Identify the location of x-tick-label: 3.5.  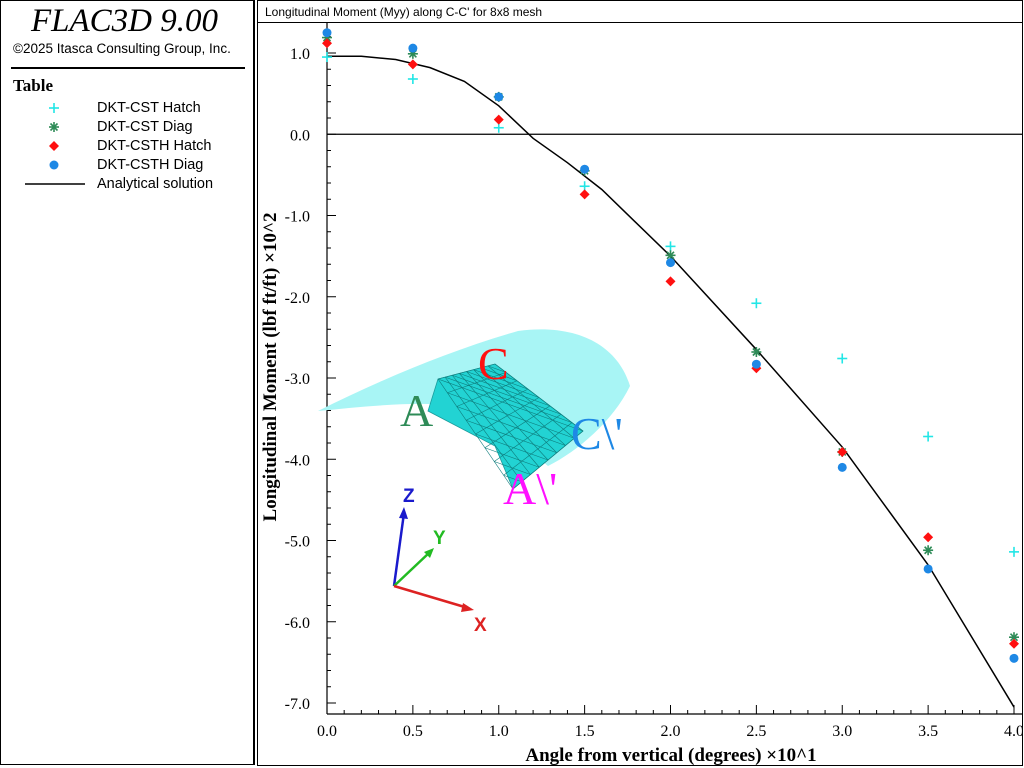
(928, 731).